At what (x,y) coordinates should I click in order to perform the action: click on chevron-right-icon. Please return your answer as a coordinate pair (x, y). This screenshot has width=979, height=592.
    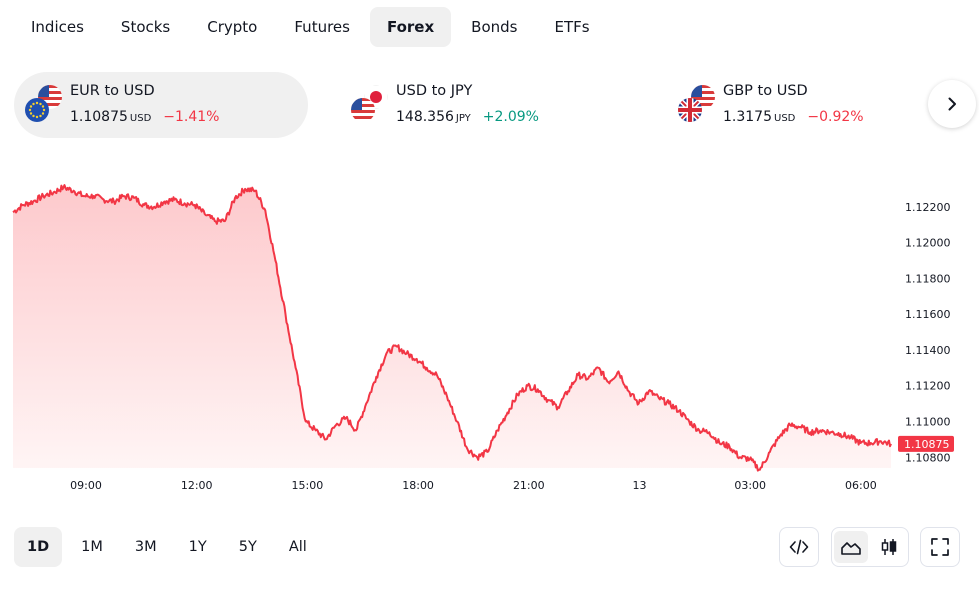
    Looking at the image, I should click on (952, 104).